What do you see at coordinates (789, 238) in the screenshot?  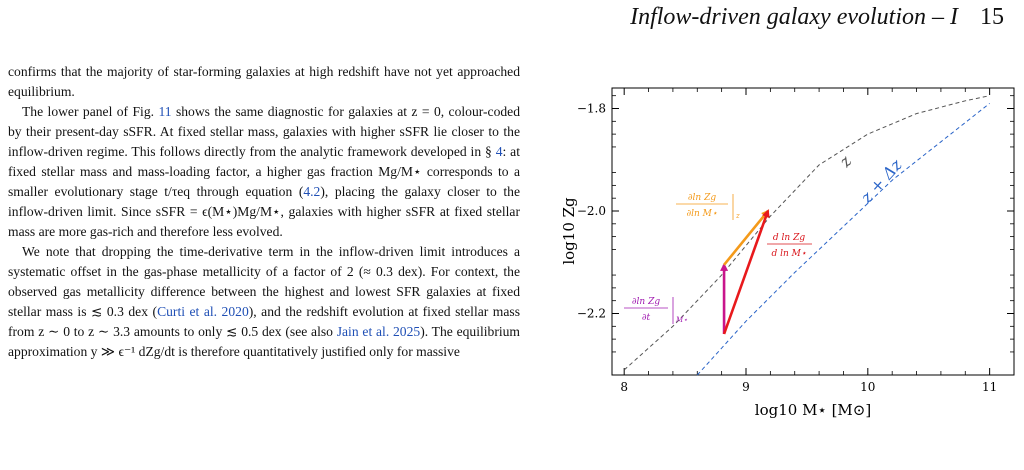 I see `red-numerator: d ln Zg` at bounding box center [789, 238].